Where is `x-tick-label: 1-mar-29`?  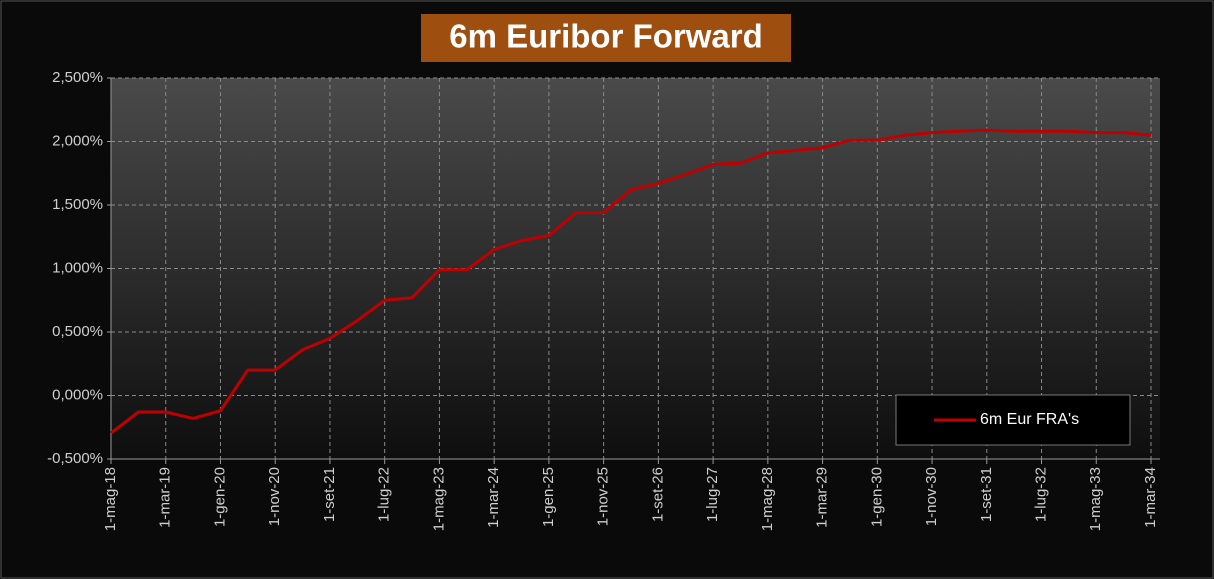 x-tick-label: 1-mar-29 is located at coordinates (822, 497).